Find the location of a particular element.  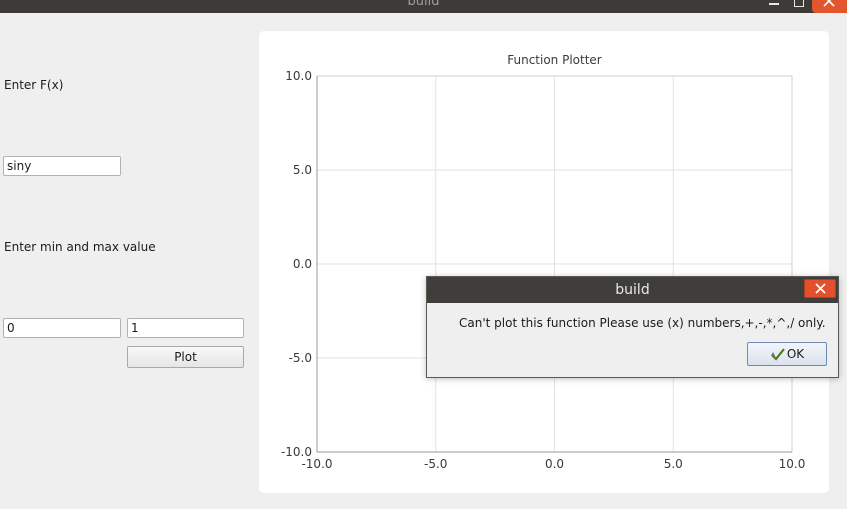

min-input: 0 is located at coordinates (62, 328).